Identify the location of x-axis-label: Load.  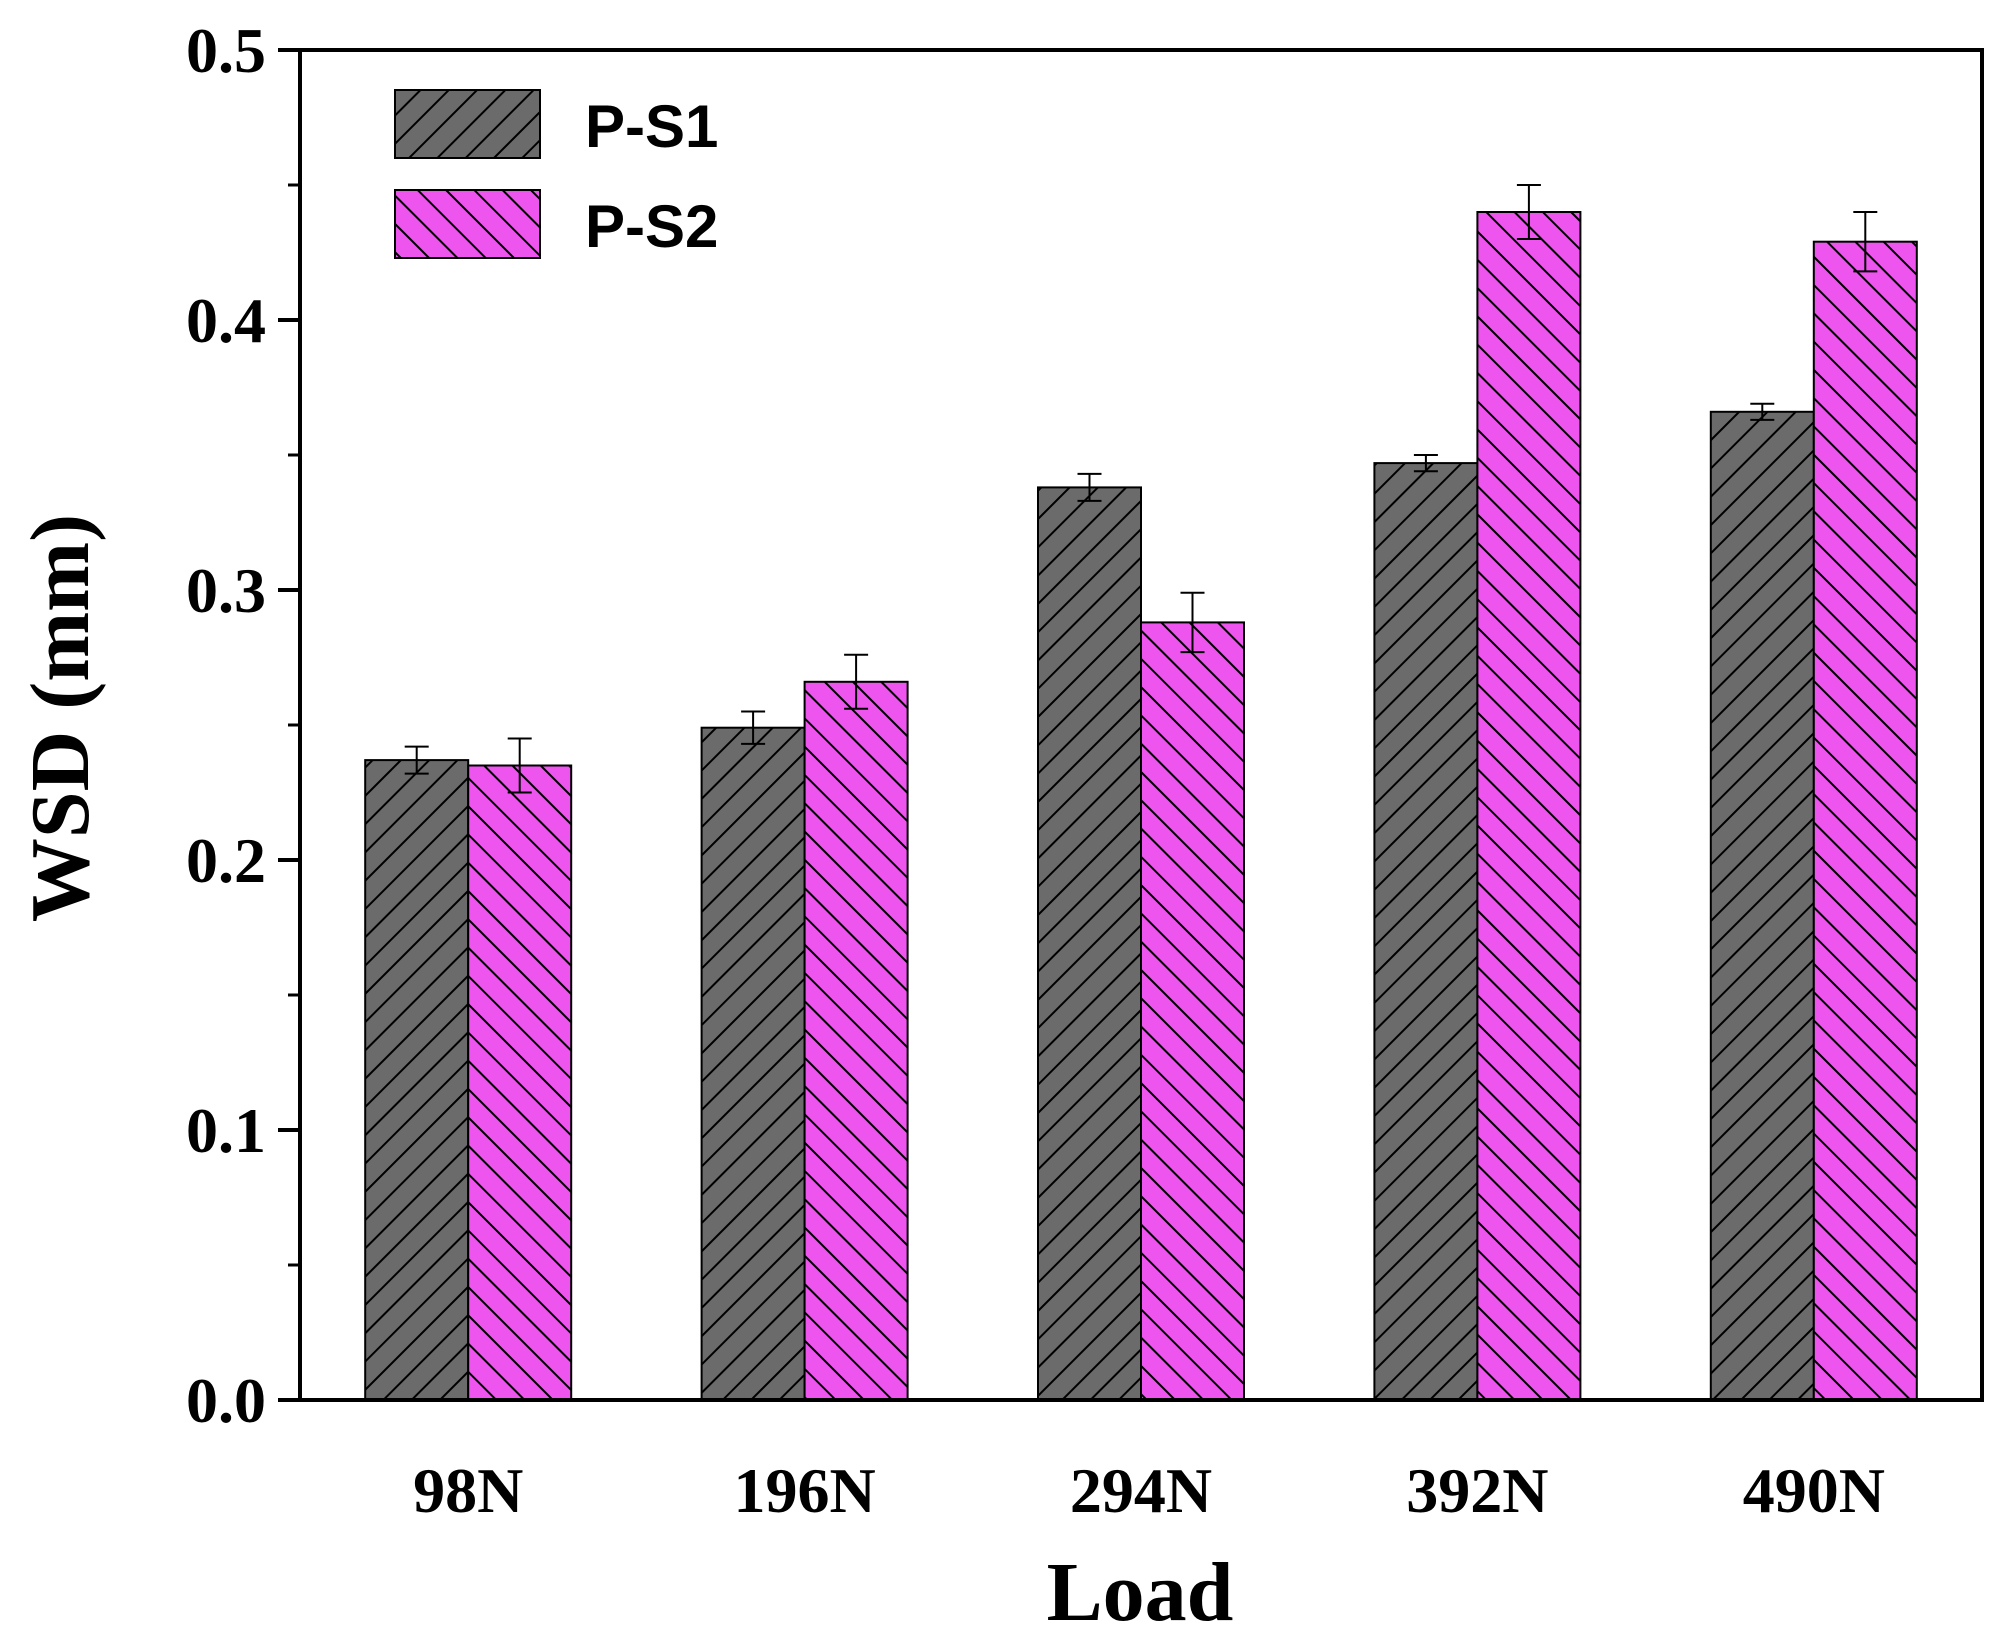
(1140, 1592).